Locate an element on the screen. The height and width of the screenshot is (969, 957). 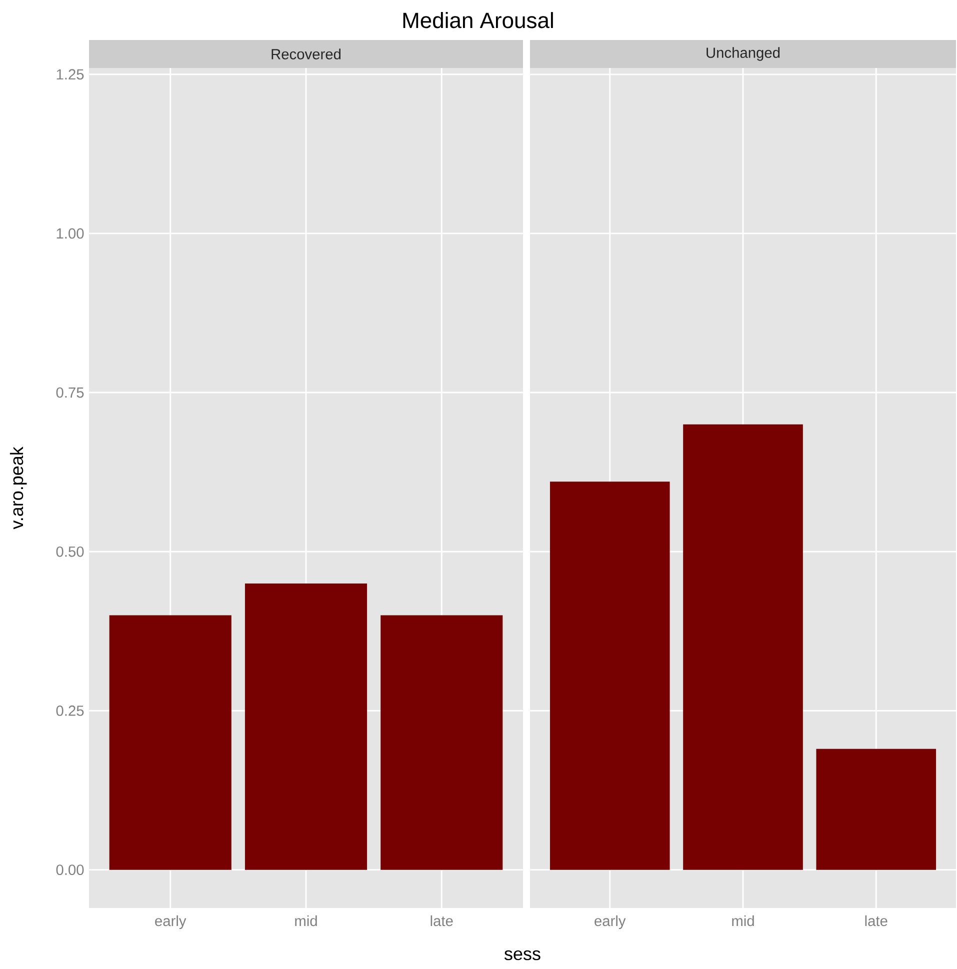
x-axis-title: sess is located at coordinates (522, 955).